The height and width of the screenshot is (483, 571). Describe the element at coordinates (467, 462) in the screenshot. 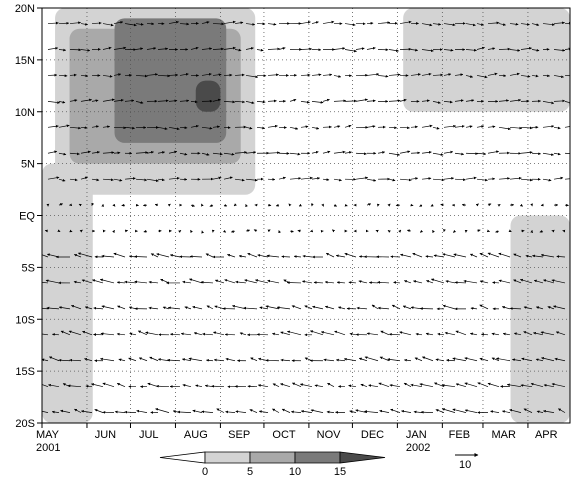

I see `reference-vector: 10` at that location.